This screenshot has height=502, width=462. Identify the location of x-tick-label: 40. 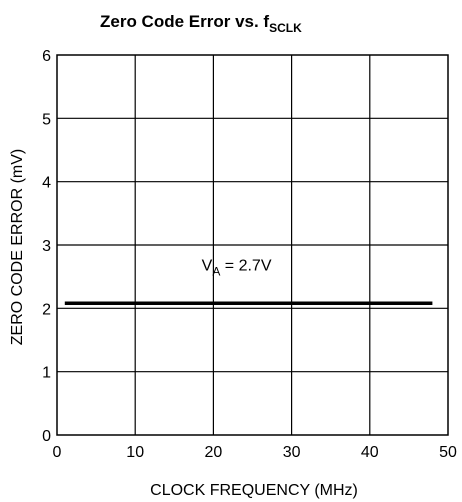
(370, 452).